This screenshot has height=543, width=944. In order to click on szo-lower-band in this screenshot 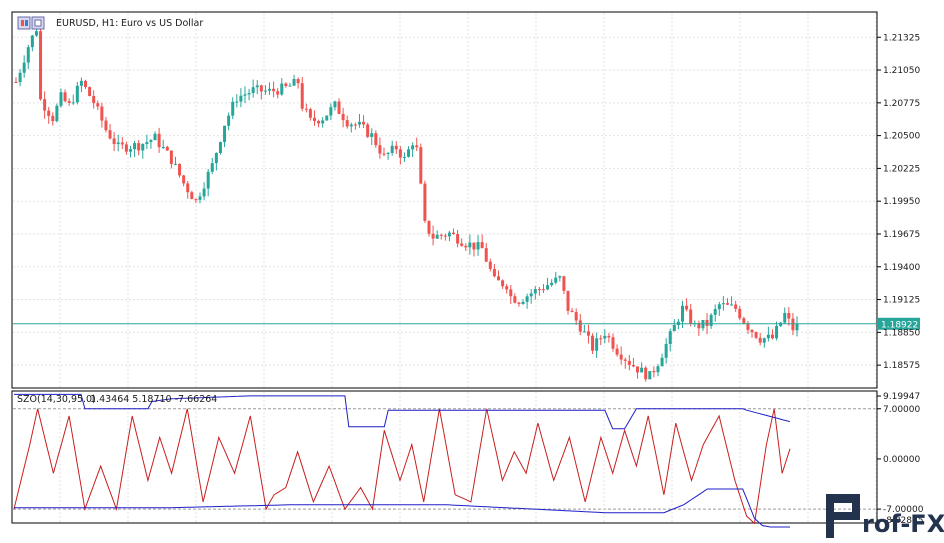, I will do `click(402, 508)`.